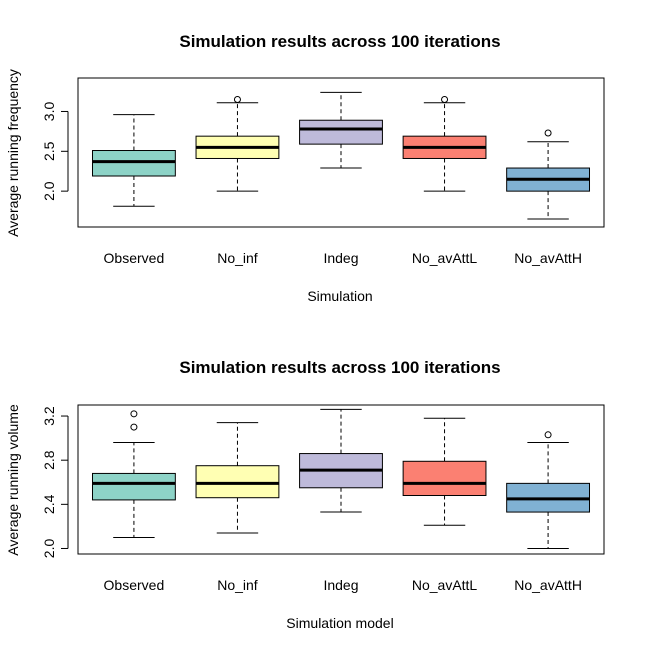 The width and height of the screenshot is (645, 653). What do you see at coordinates (49, 416) in the screenshot?
I see `y-tick-label: 3.2` at bounding box center [49, 416].